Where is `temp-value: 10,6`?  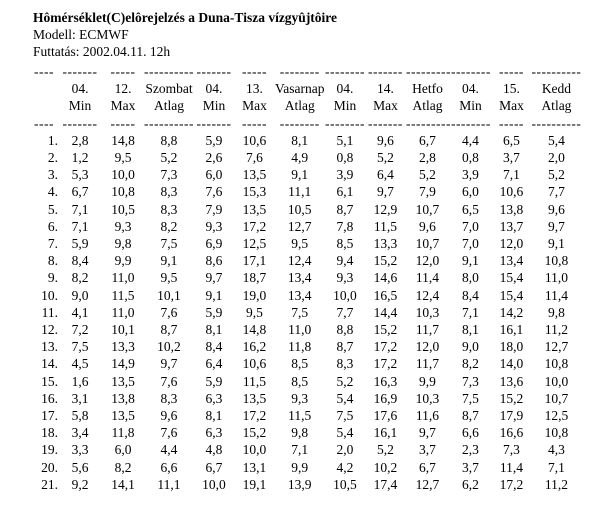 temp-value: 10,6 is located at coordinates (254, 140).